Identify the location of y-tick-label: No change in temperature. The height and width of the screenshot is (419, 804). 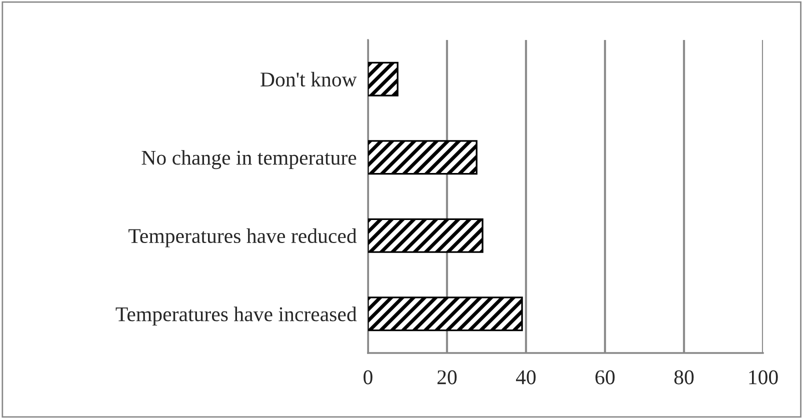
(249, 160).